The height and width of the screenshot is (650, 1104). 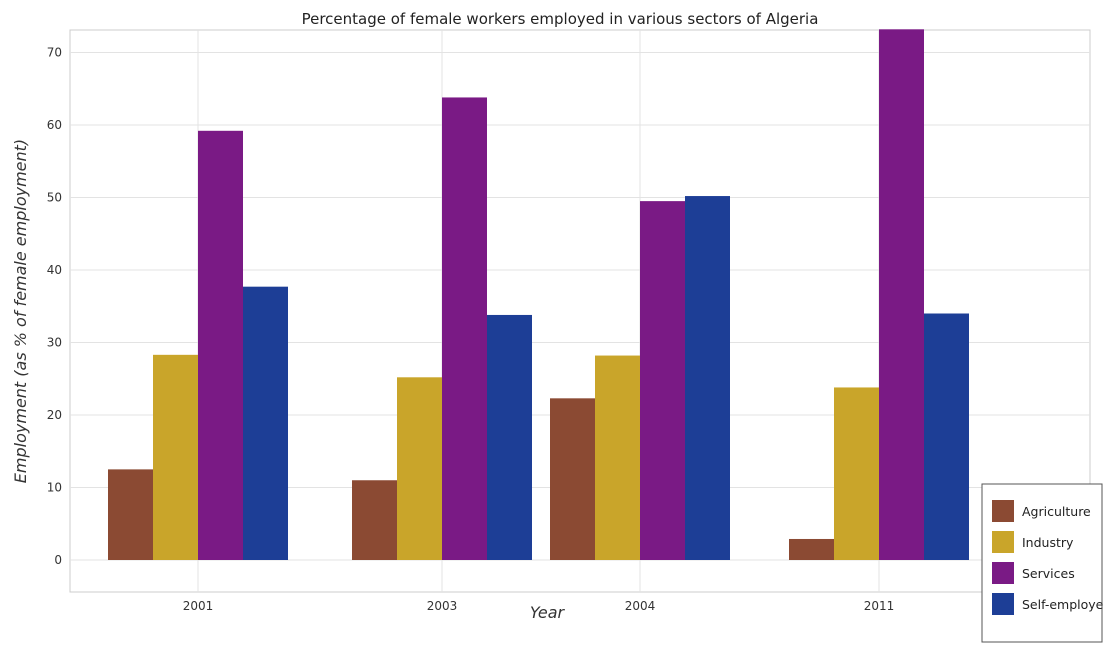 I want to click on bar-services-2001, so click(x=220, y=345).